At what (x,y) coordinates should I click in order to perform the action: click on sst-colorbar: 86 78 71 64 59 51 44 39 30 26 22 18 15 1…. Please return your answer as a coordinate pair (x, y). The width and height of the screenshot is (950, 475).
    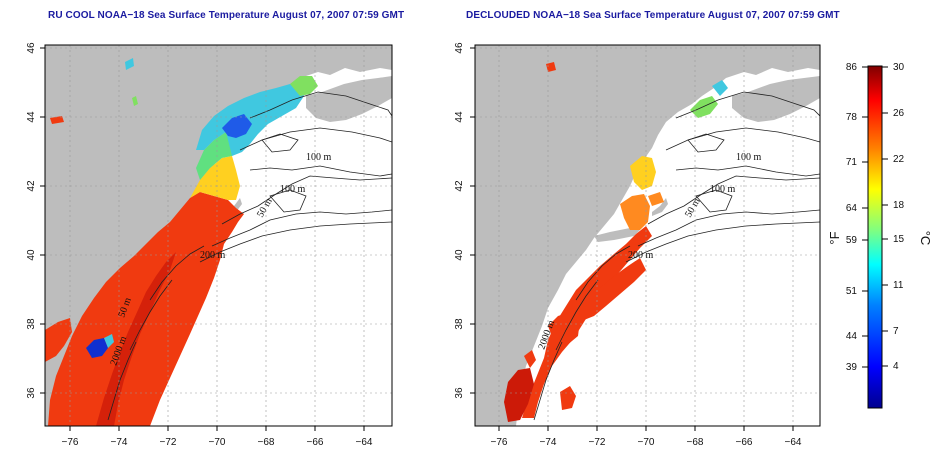
    Looking at the image, I should click on (880, 235).